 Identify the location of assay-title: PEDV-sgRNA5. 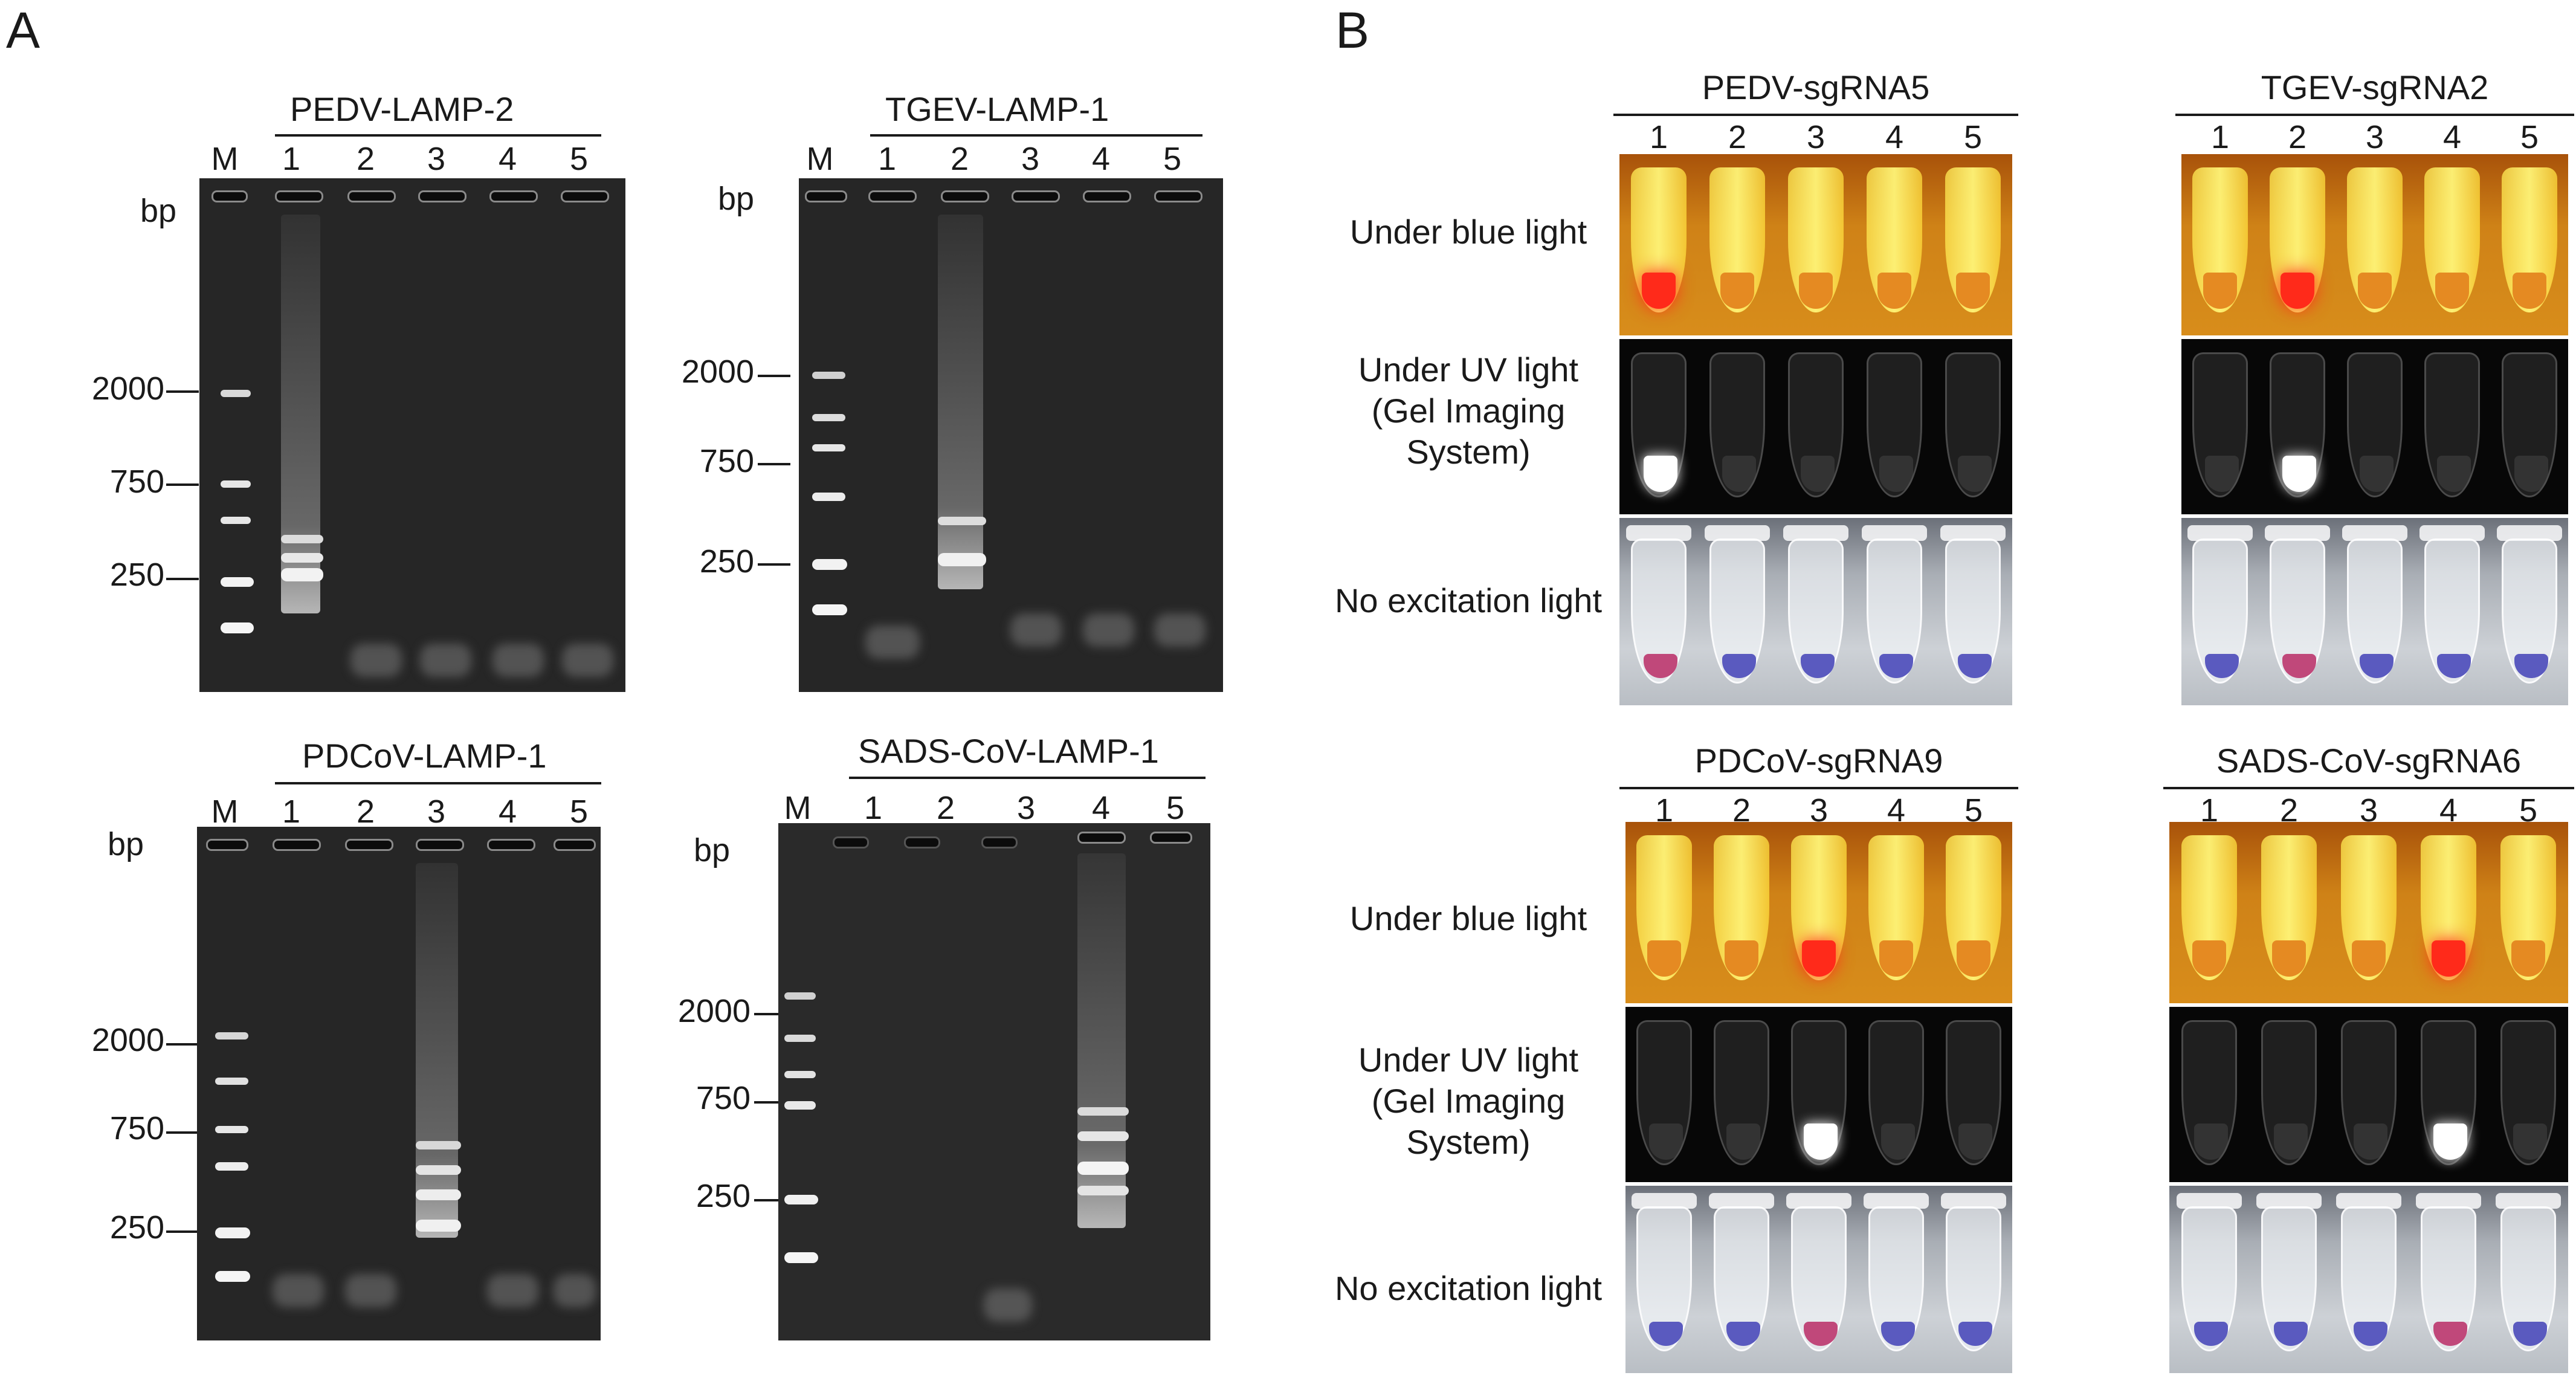
(1816, 87).